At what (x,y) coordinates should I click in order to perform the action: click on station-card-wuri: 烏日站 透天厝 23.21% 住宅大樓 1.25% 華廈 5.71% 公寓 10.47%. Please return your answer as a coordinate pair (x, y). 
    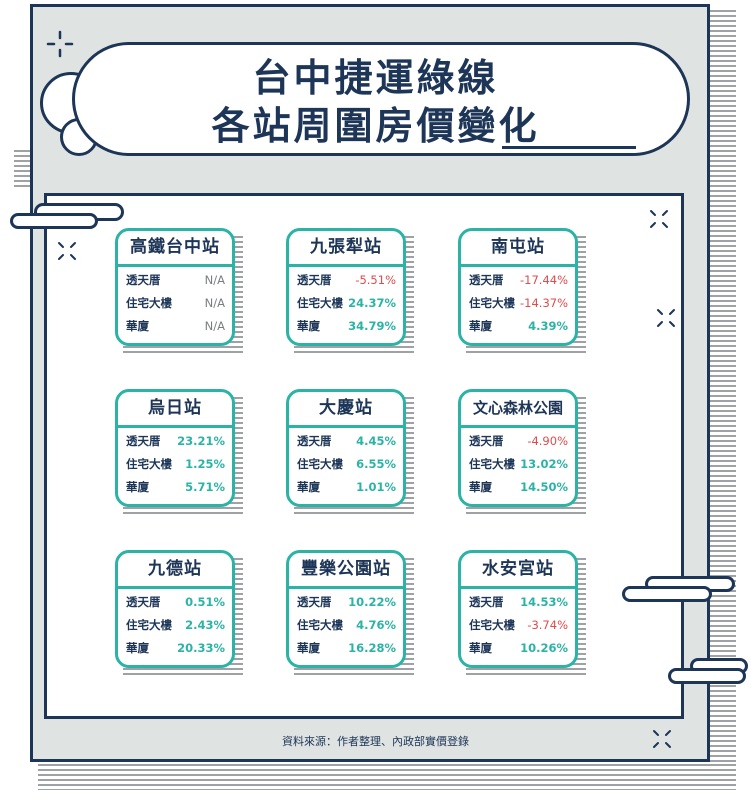
    Looking at the image, I should click on (175, 448).